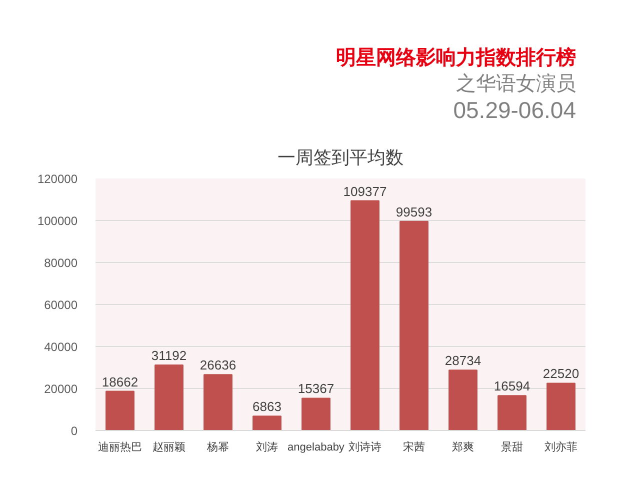 The image size is (640, 493). Describe the element at coordinates (169, 355) in the screenshot. I see `data-label: 31192` at that location.